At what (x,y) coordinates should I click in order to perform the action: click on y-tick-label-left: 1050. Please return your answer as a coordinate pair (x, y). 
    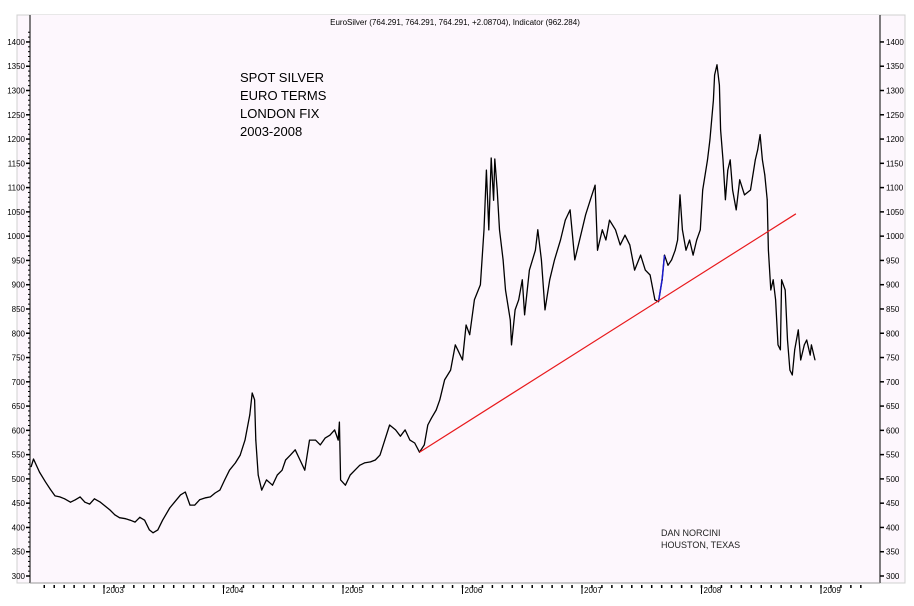
    Looking at the image, I should click on (16, 212).